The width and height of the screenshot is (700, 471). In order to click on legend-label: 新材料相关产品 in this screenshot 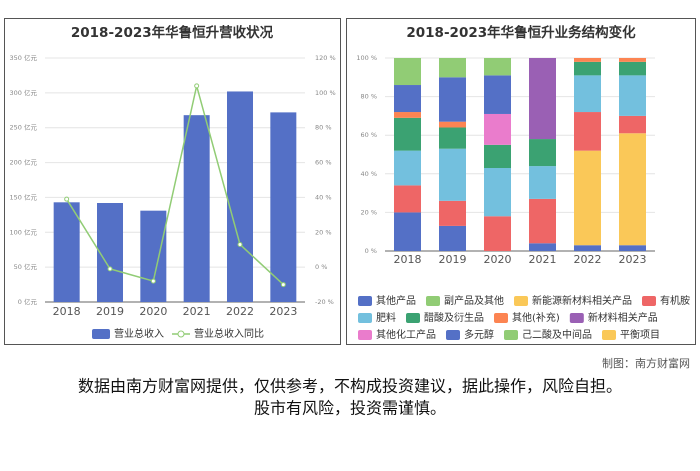, I will do `click(623, 317)`.